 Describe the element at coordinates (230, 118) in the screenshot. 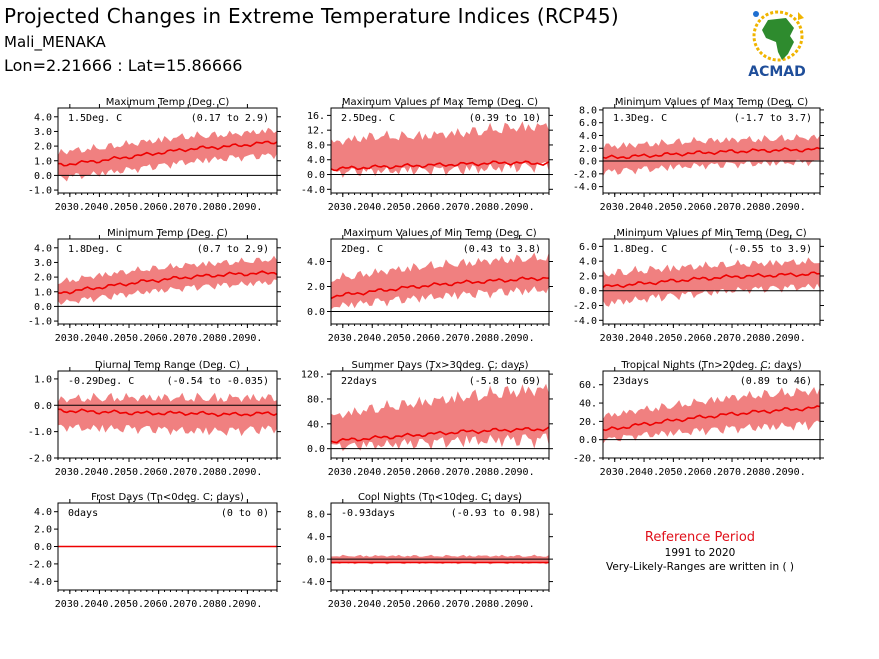

I see `chart-range-label: (0.17 to 2.9)` at that location.